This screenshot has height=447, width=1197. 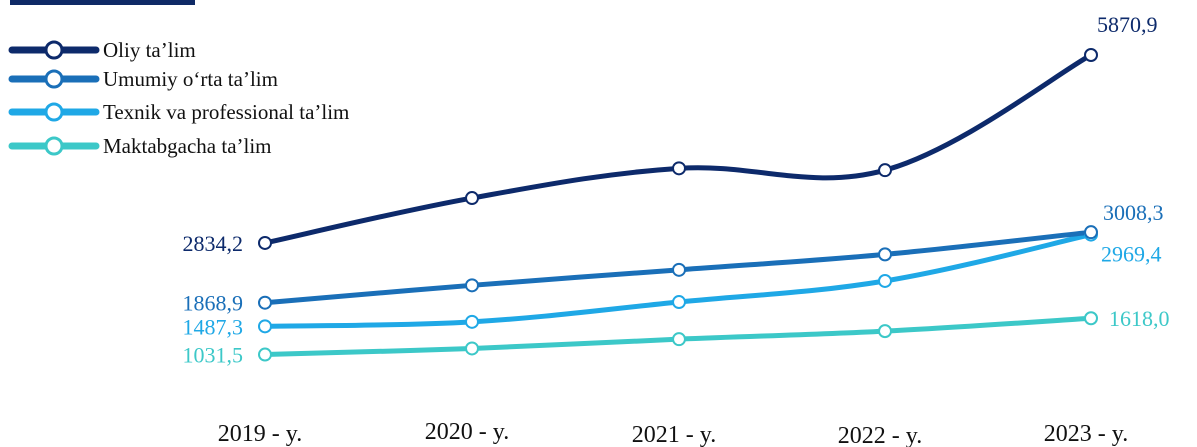 What do you see at coordinates (1086, 434) in the screenshot?
I see `x-tick-label: 2023 - y.` at bounding box center [1086, 434].